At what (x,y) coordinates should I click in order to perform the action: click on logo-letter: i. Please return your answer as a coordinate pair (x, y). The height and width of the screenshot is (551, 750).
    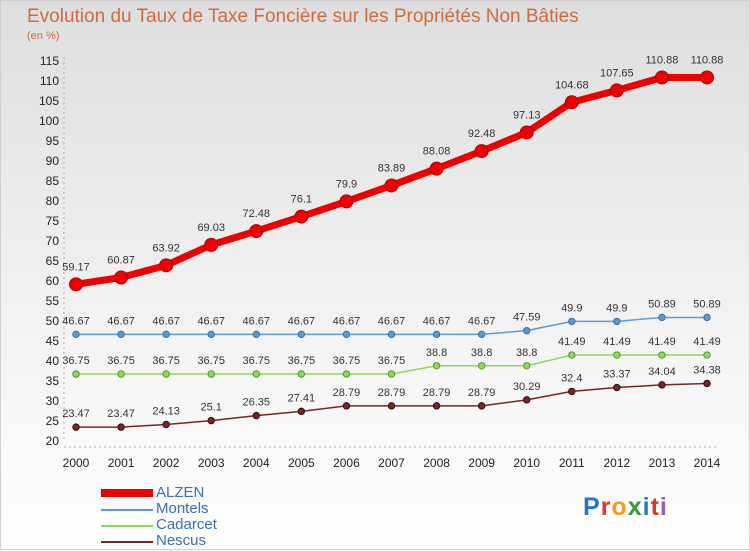
    Looking at the image, I should click on (663, 507).